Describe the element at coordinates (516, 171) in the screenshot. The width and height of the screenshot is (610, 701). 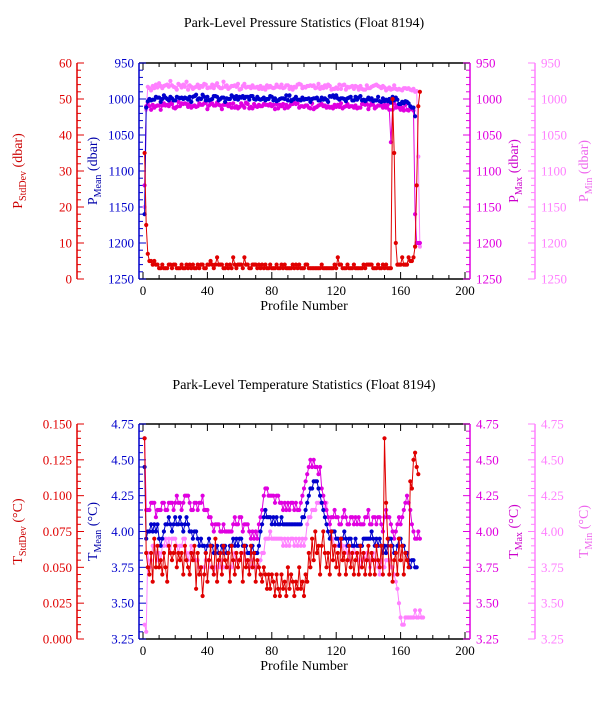
I see `y-axis-label-max: PMax (dbar)` at that location.